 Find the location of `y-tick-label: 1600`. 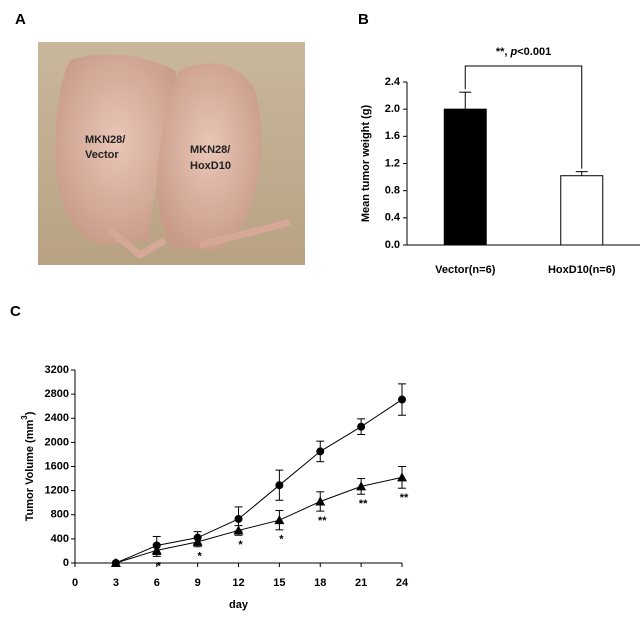

y-tick-label: 1600 is located at coordinates (57, 466).